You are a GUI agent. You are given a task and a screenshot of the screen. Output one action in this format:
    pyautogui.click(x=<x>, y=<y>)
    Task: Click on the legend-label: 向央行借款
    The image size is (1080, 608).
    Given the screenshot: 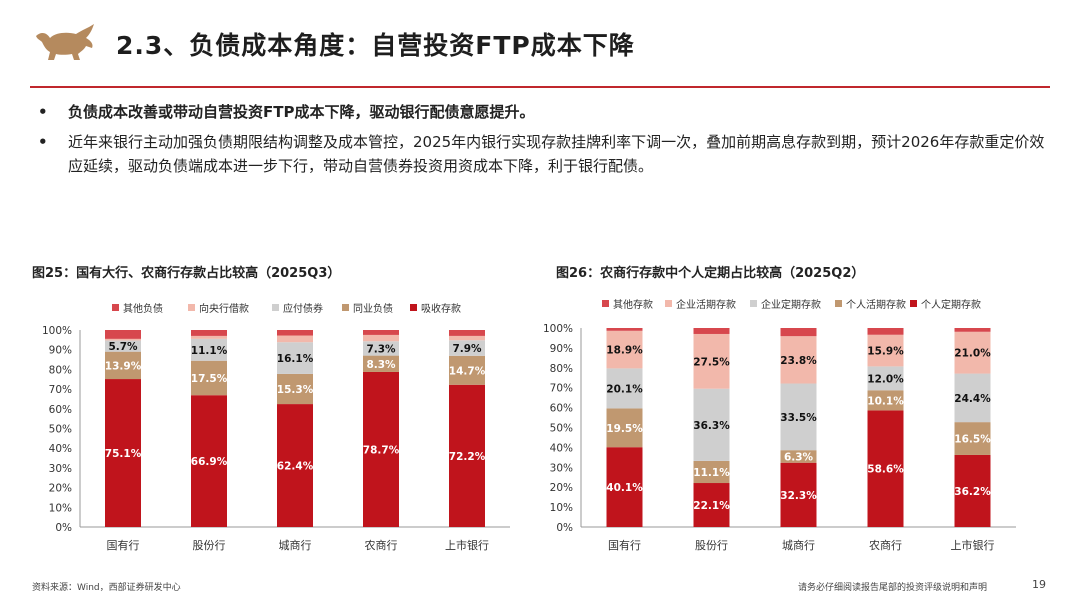 What is the action you would take?
    pyautogui.click(x=224, y=308)
    